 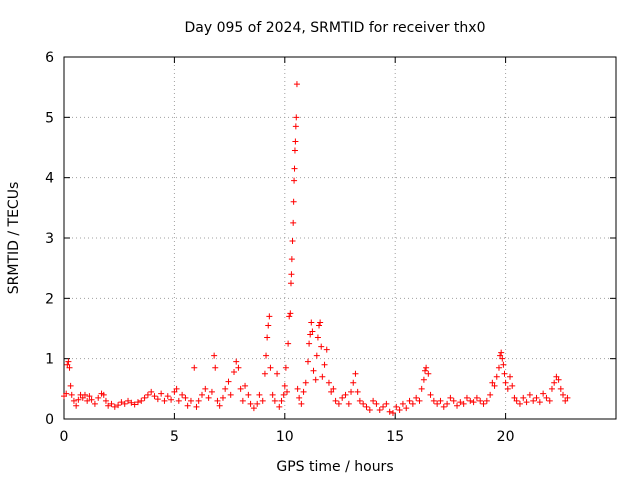 I want to click on y-tick-label: 3, so click(x=49, y=239).